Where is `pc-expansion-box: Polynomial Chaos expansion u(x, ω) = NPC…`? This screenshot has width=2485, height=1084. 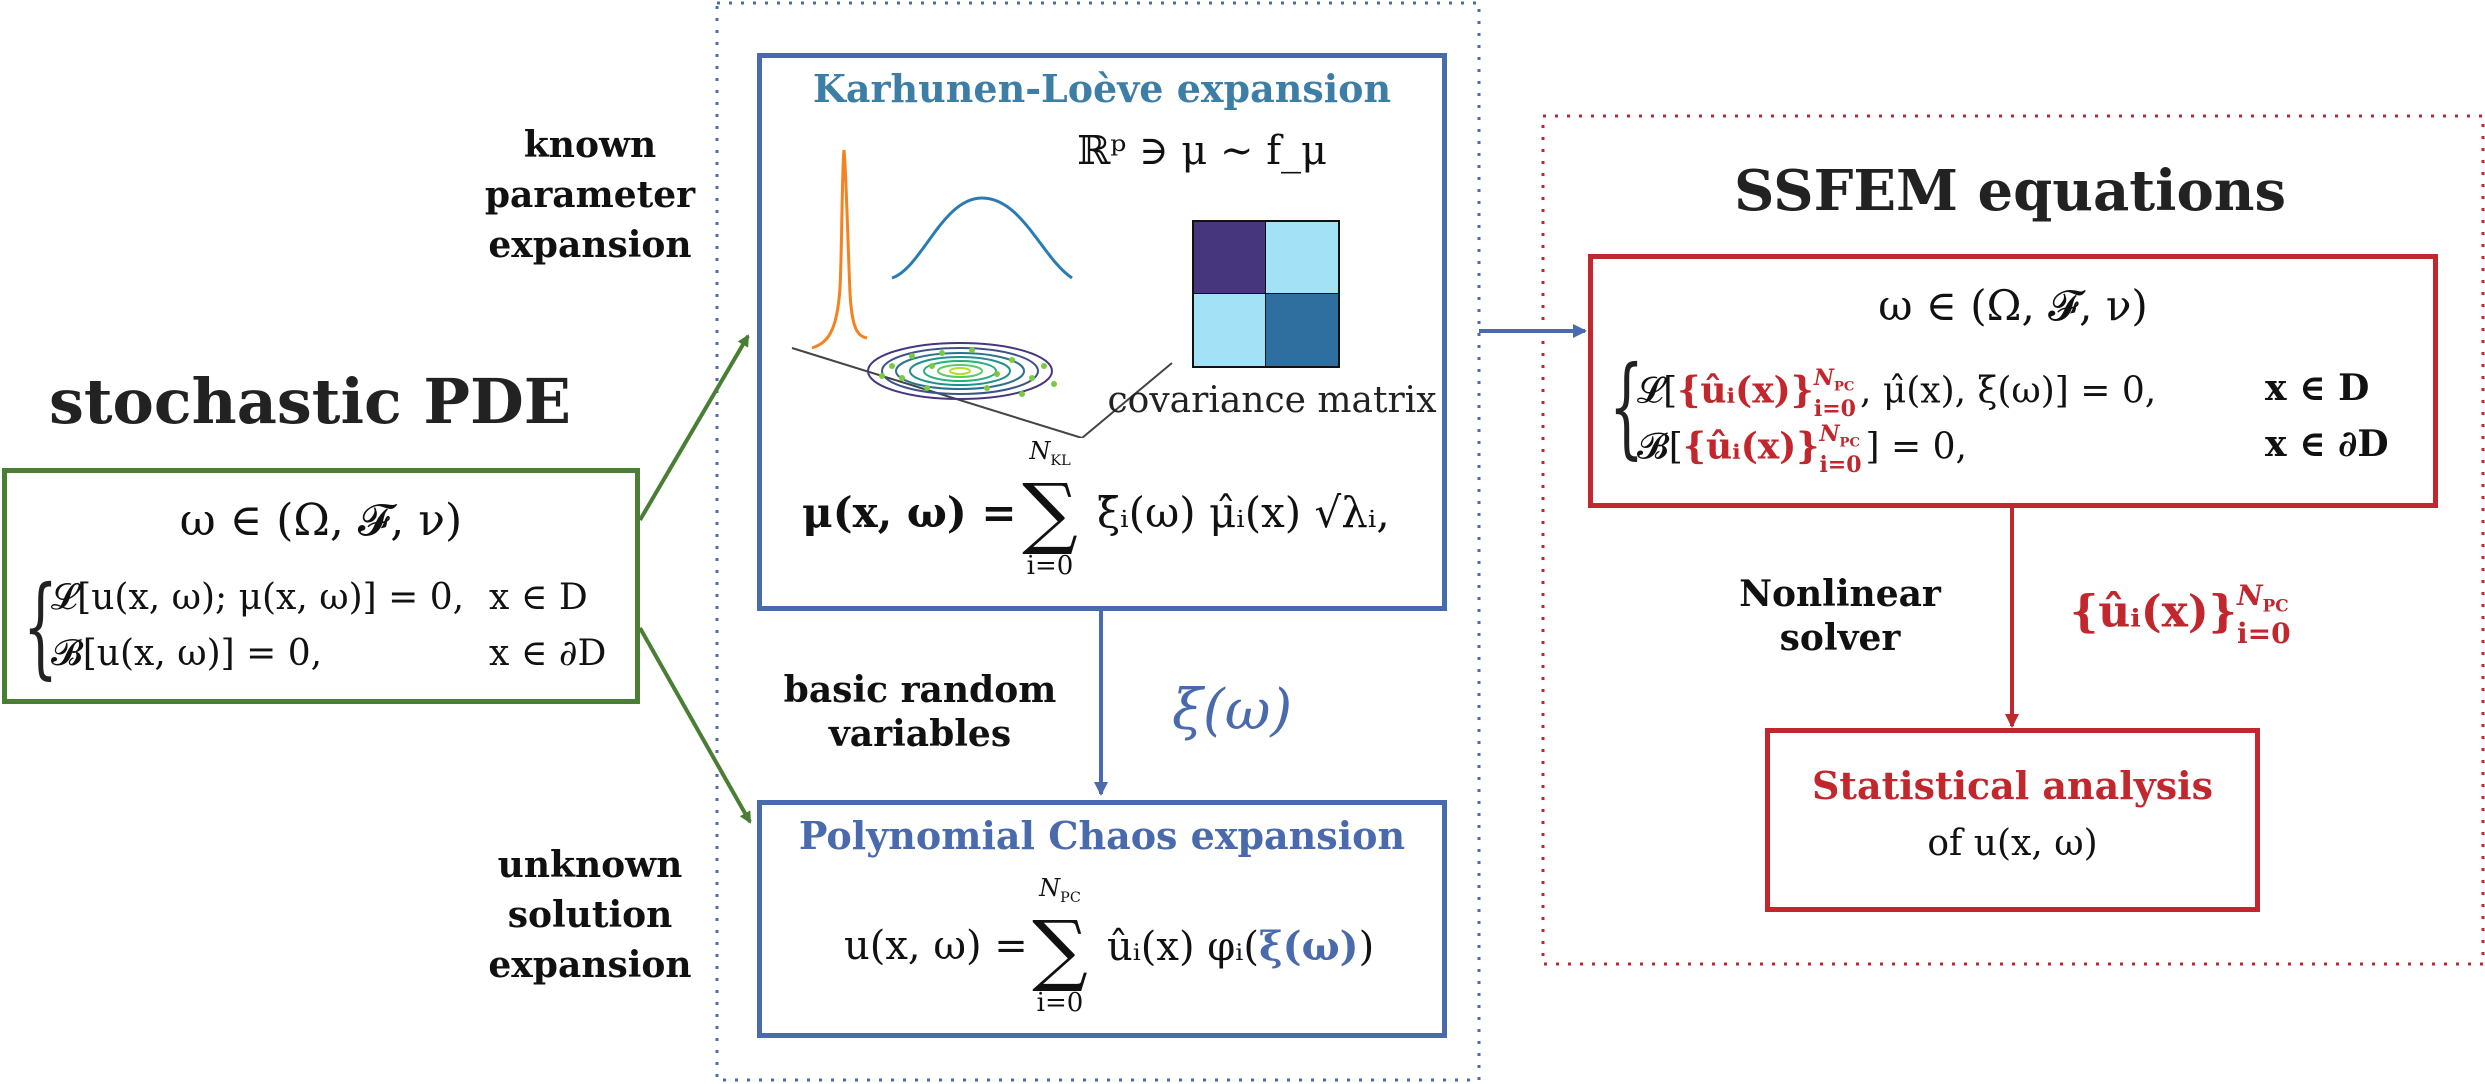 pc-expansion-box: Polynomial Chaos expansion u(x, ω) = NPC… is located at coordinates (1102, 919).